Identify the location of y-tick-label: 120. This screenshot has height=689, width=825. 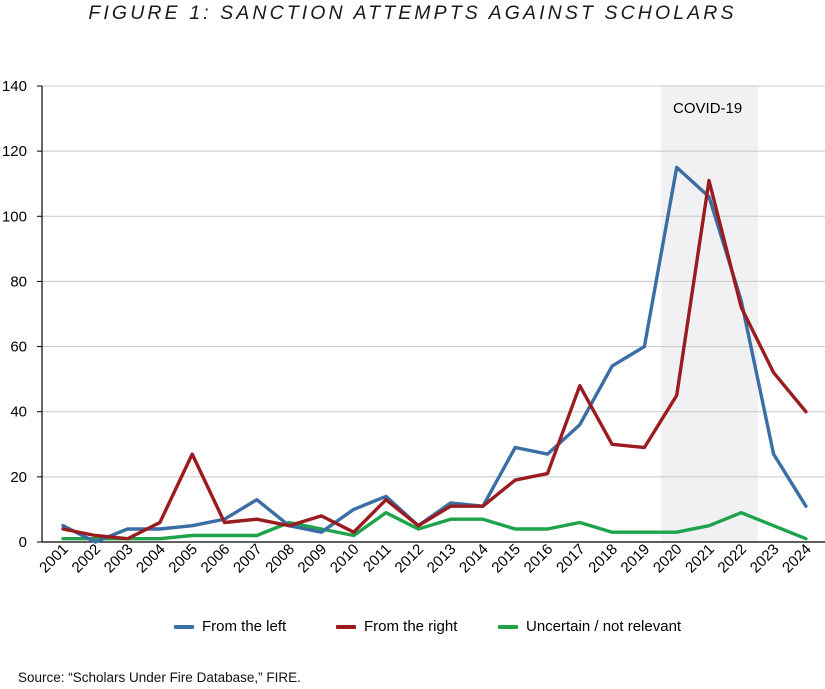
(14, 151).